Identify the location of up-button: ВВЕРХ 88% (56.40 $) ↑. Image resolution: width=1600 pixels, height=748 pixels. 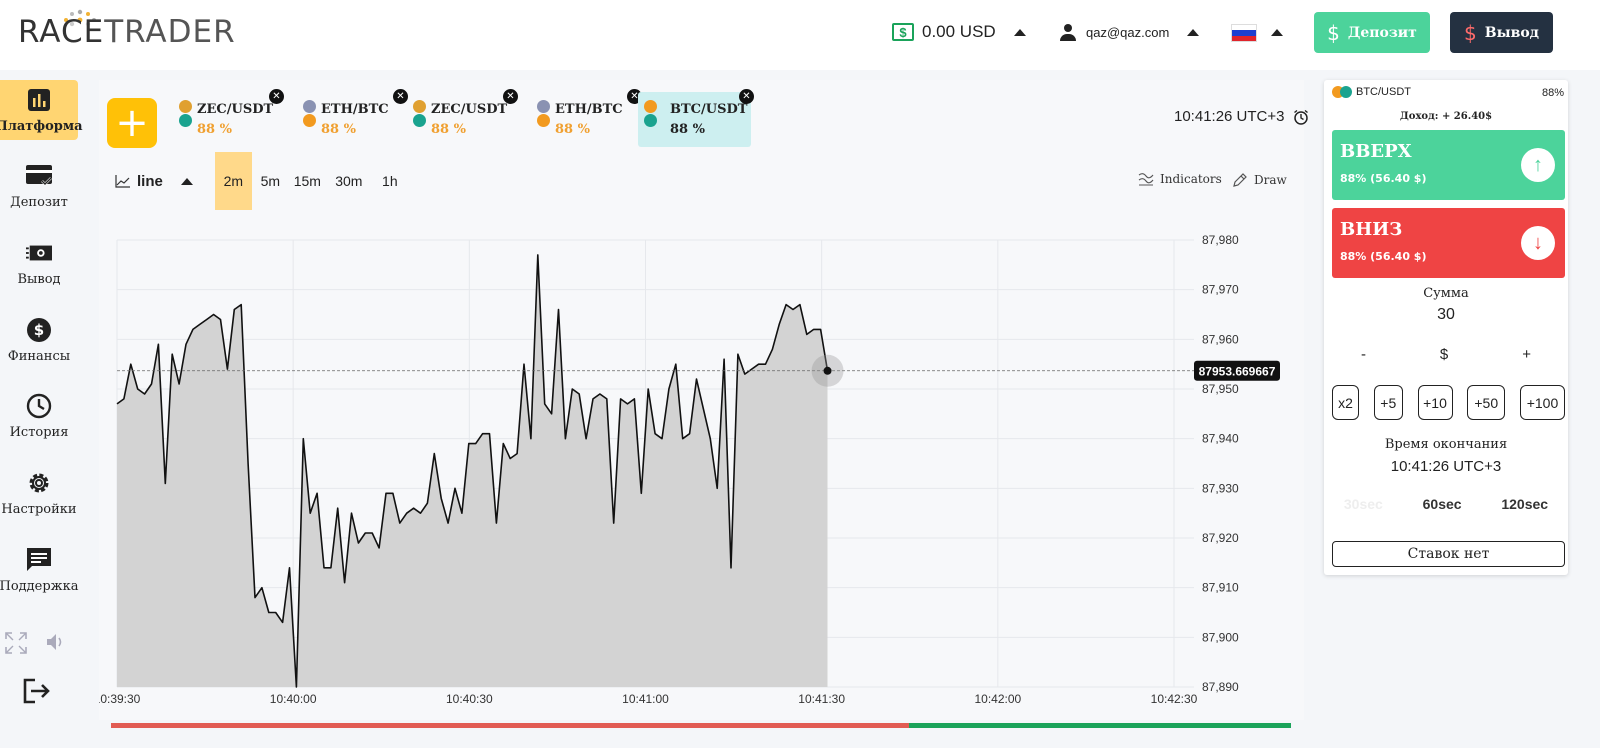
(1448, 165).